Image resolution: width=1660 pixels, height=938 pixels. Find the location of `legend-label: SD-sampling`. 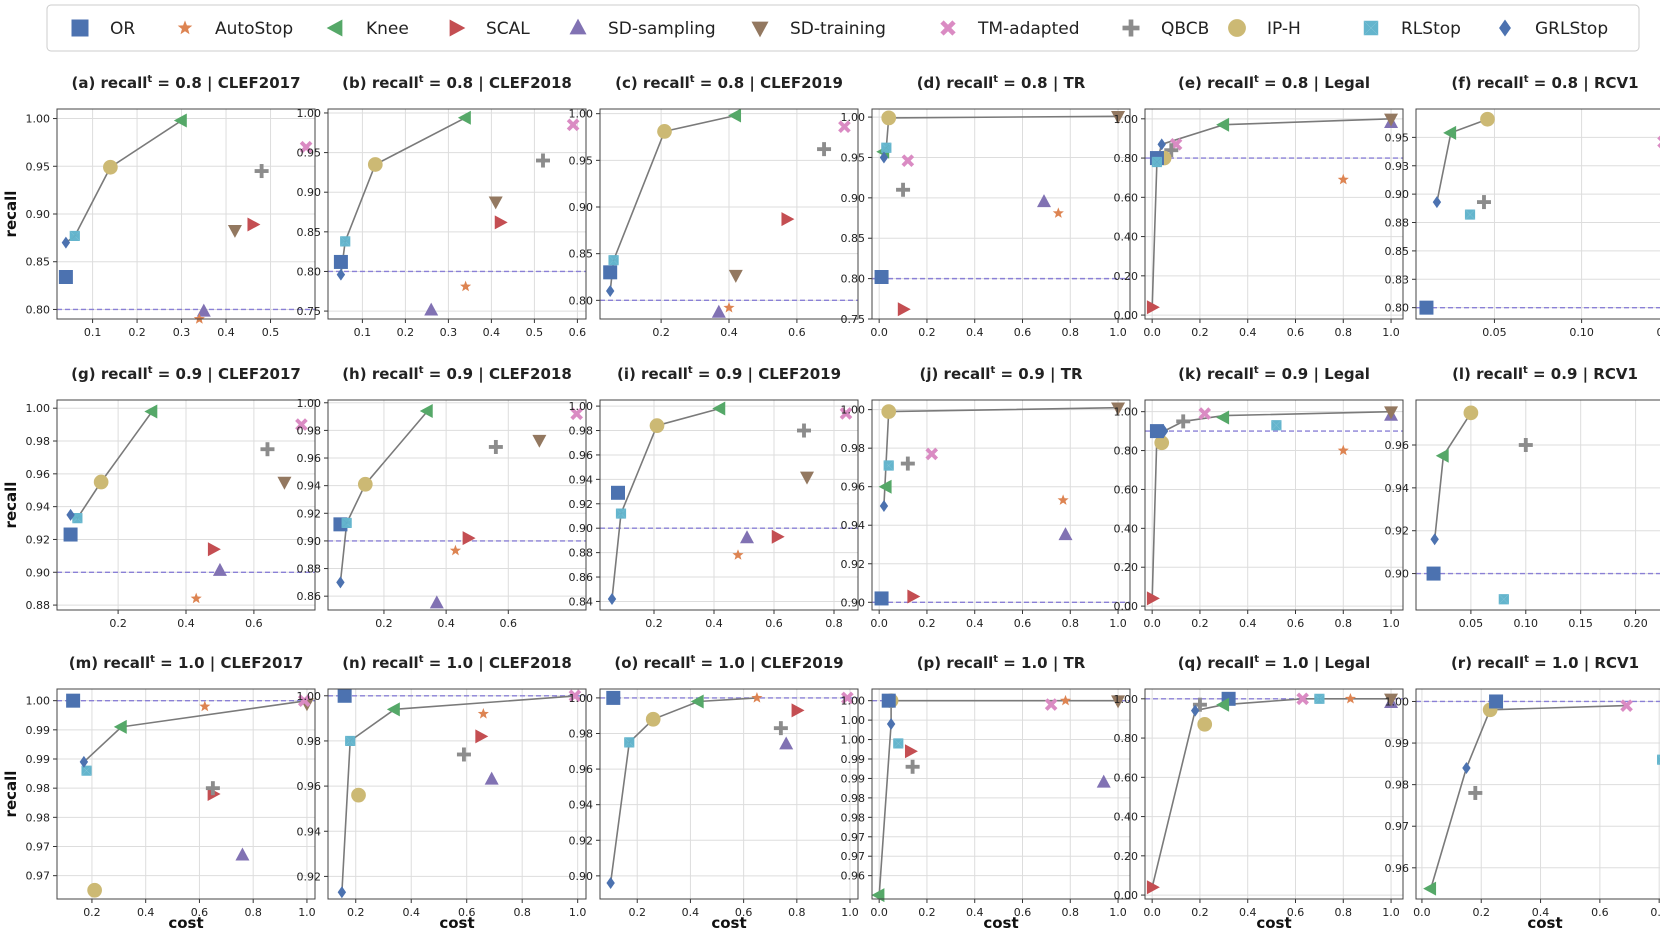

legend-label: SD-sampling is located at coordinates (662, 29).